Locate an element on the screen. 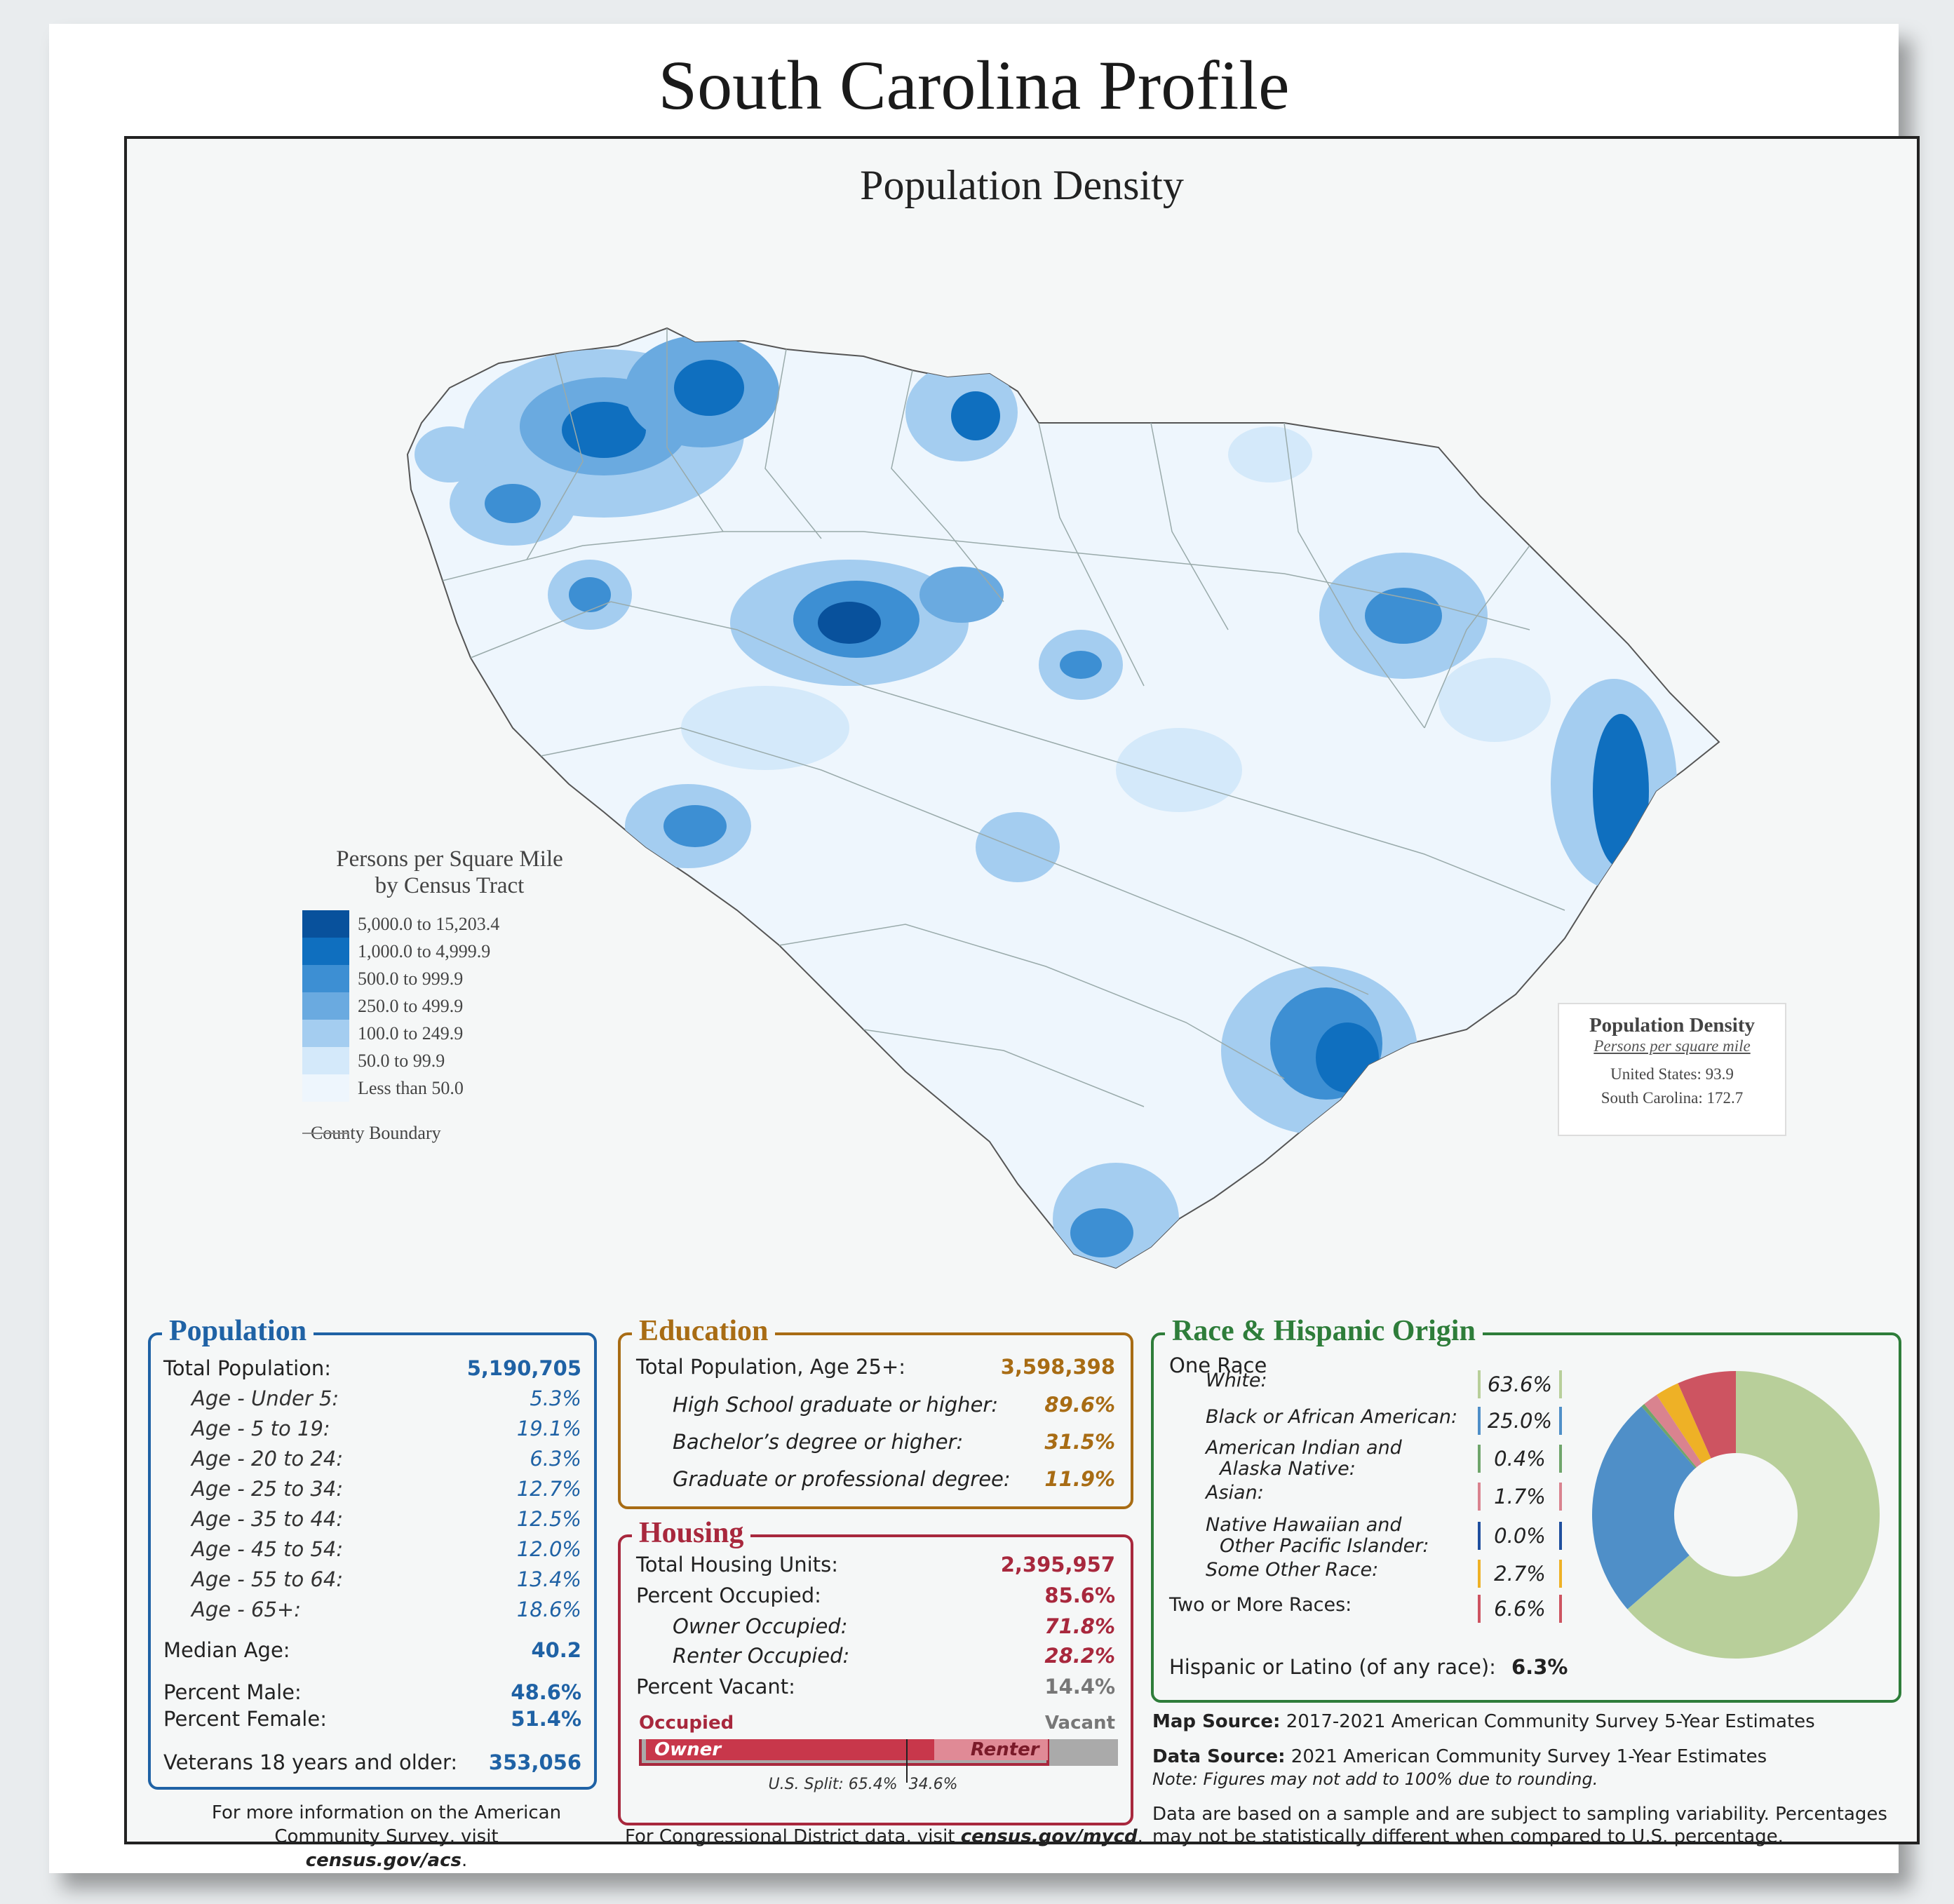 This screenshot has height=1904, width=1954. veterans-label: Veterans 18 years and older: is located at coordinates (310, 1762).